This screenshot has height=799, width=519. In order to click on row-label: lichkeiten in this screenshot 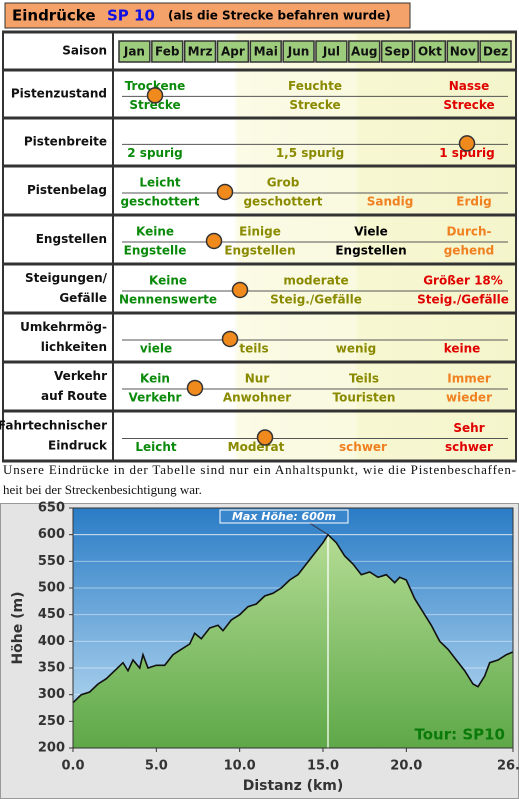, I will do `click(74, 347)`.